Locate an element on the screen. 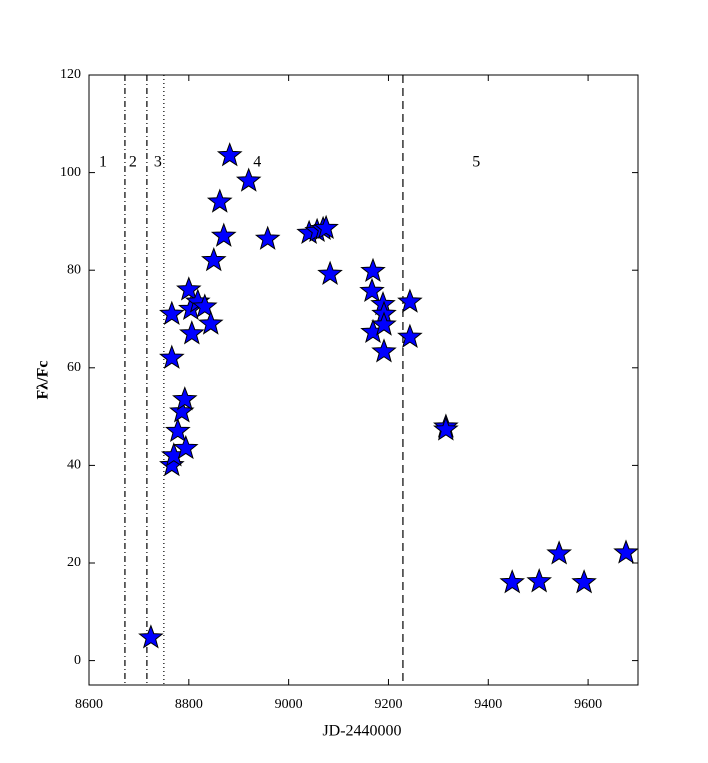 This screenshot has width=708, height=763. region-label: 4 is located at coordinates (257, 162).